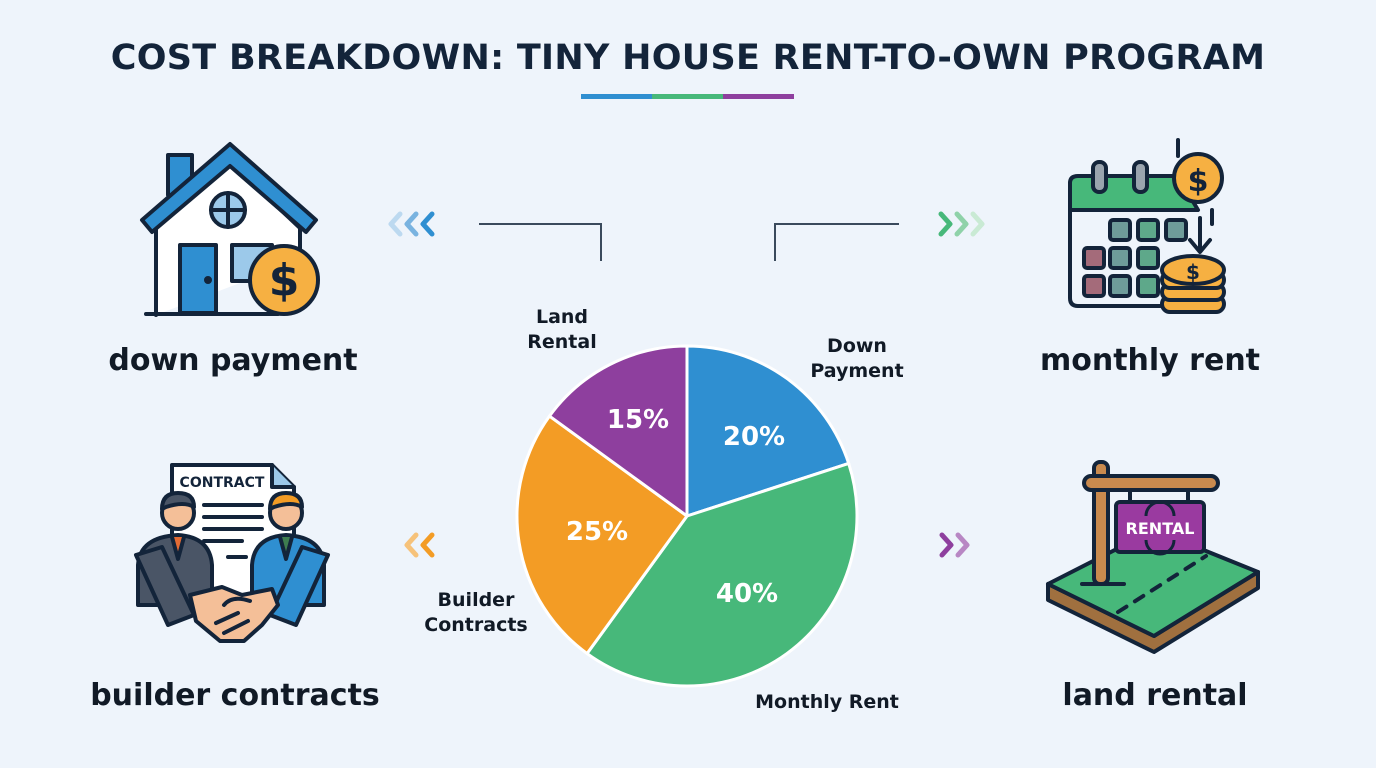 The image size is (1376, 768). What do you see at coordinates (411, 224) in the screenshot?
I see `chevrons-left-blue-icon` at bounding box center [411, 224].